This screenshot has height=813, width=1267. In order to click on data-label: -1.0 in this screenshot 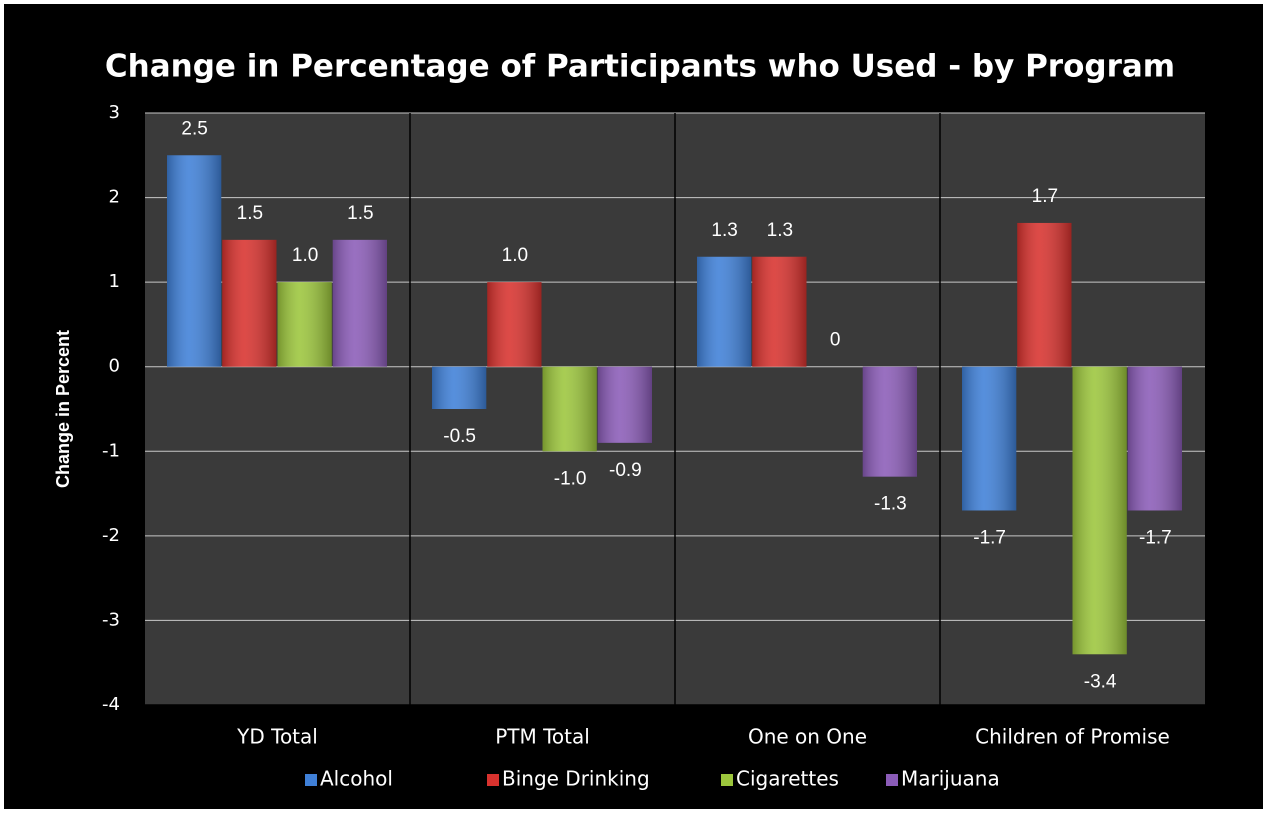, I will do `click(570, 478)`.